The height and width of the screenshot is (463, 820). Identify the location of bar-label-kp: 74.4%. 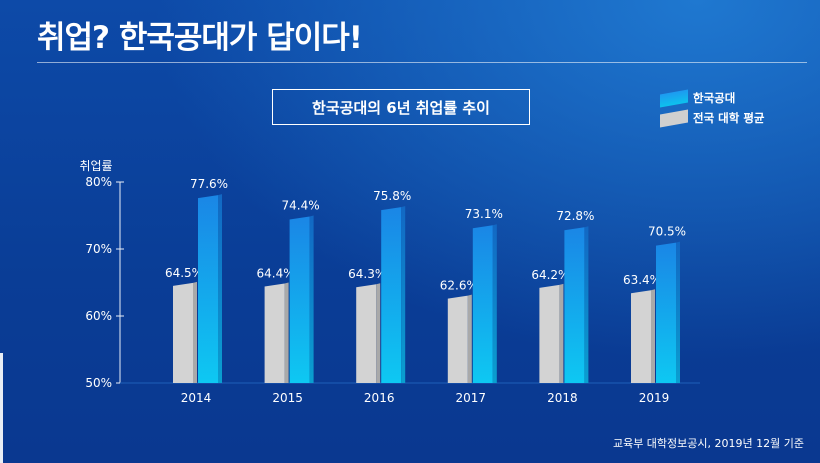
(301, 206).